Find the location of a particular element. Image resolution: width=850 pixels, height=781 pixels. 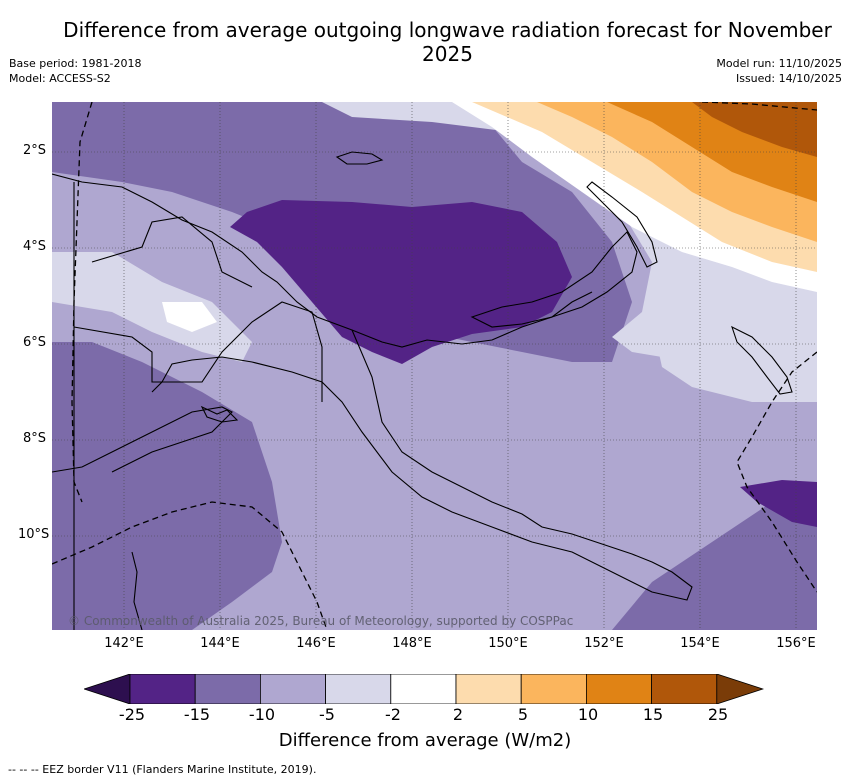

colorbar-tick: 5 is located at coordinates (523, 714).